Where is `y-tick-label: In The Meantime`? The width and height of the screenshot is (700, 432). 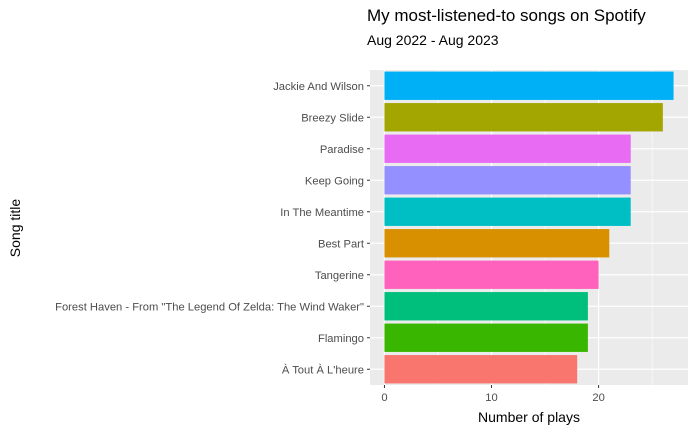 y-tick-label: In The Meantime is located at coordinates (322, 213).